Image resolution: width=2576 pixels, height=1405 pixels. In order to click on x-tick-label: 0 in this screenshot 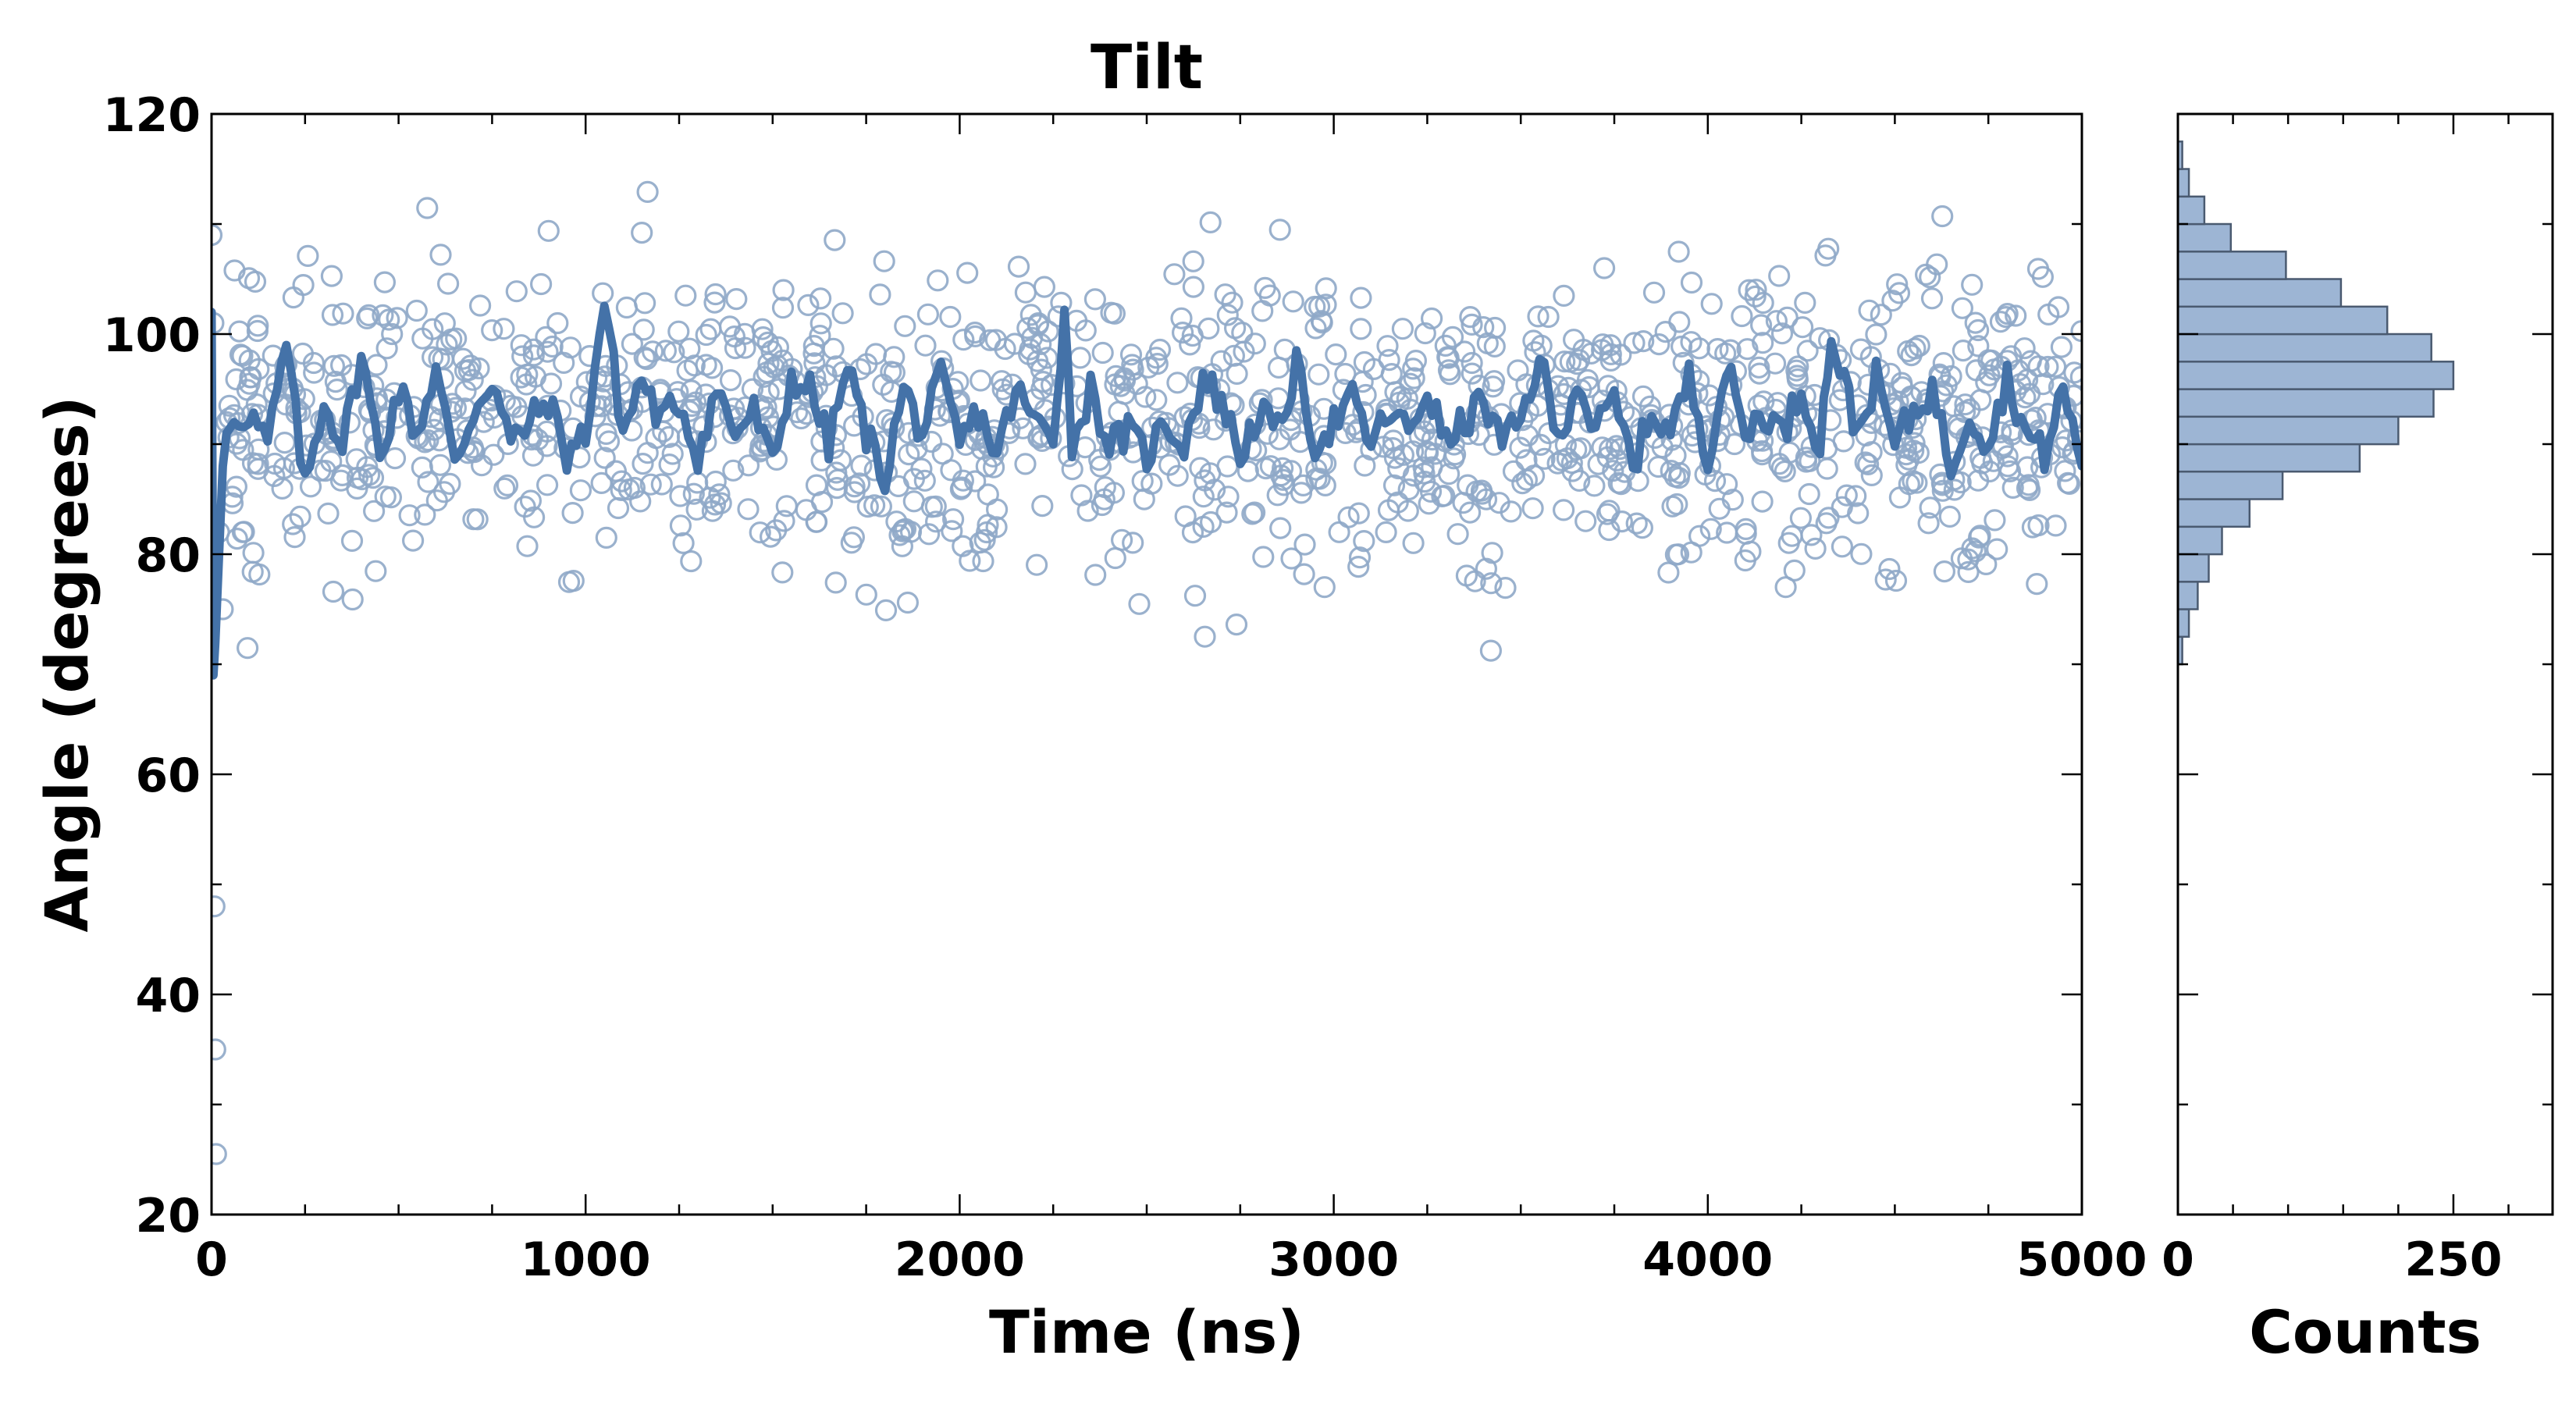, I will do `click(211, 1259)`.